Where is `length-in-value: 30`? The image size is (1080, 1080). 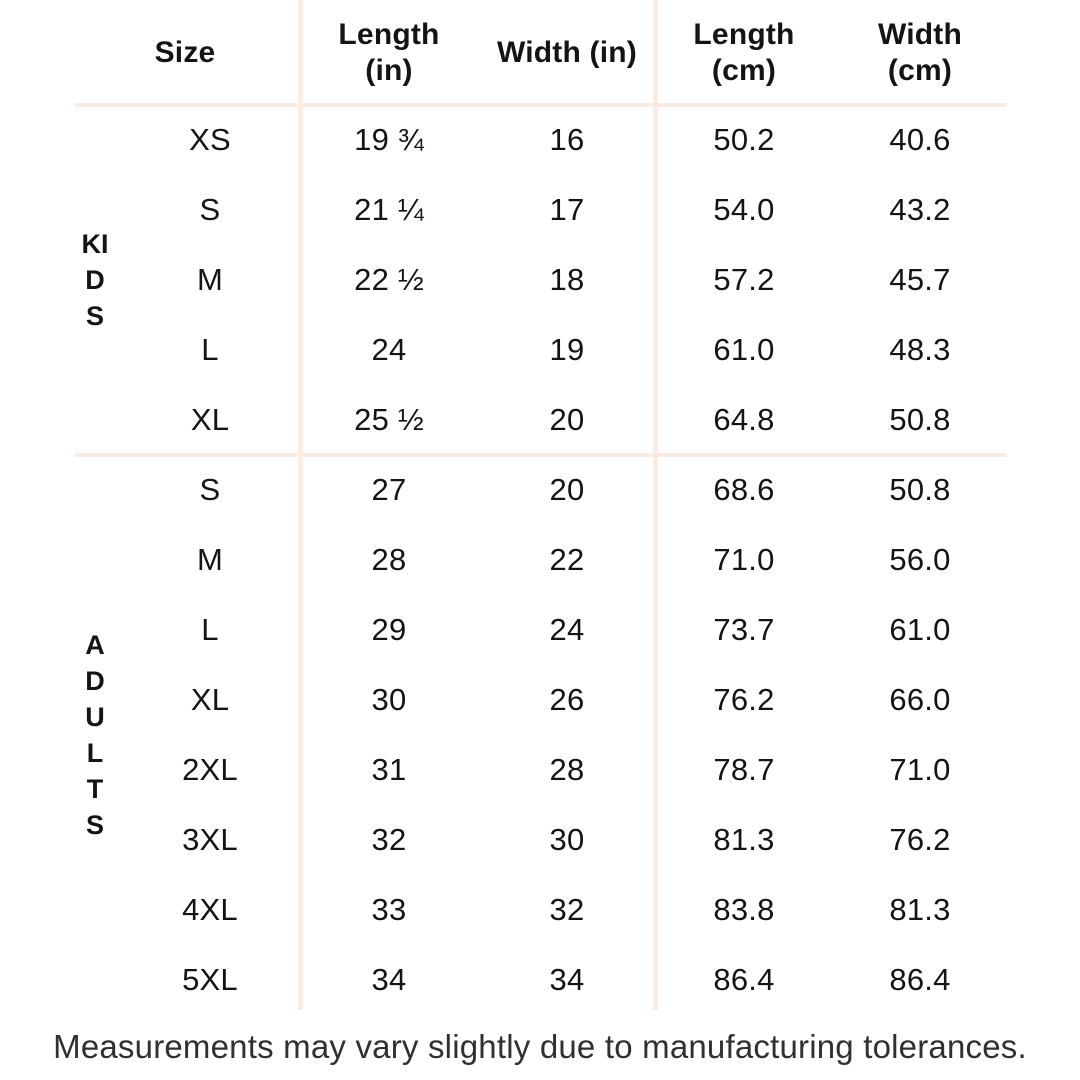
length-in-value: 30 is located at coordinates (389, 699).